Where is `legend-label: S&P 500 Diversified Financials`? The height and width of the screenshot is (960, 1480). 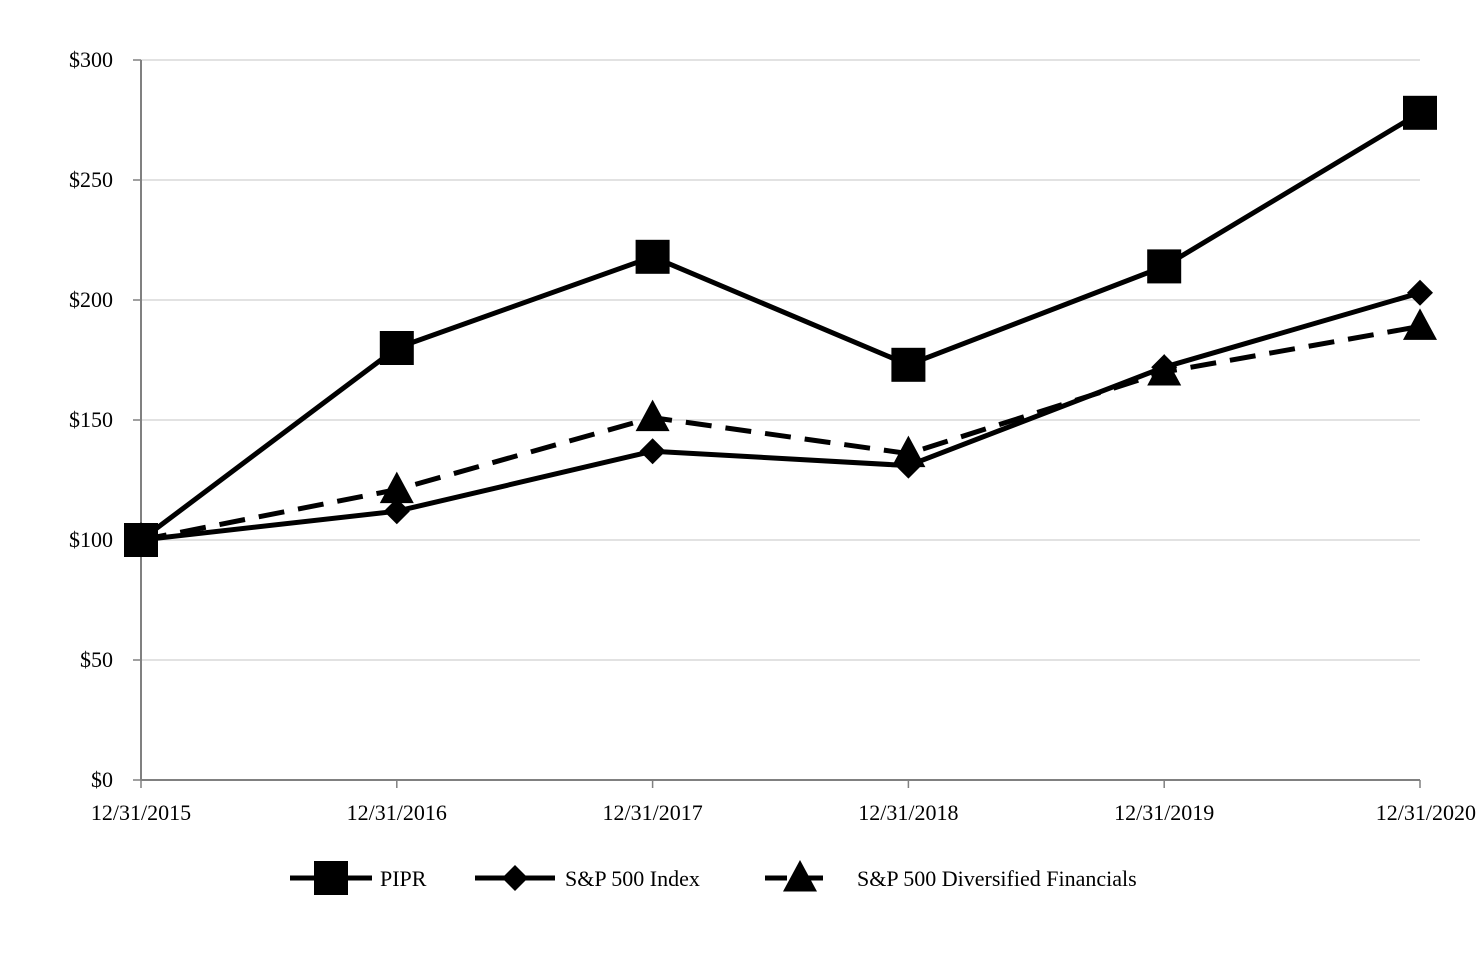 legend-label: S&P 500 Diversified Financials is located at coordinates (997, 878).